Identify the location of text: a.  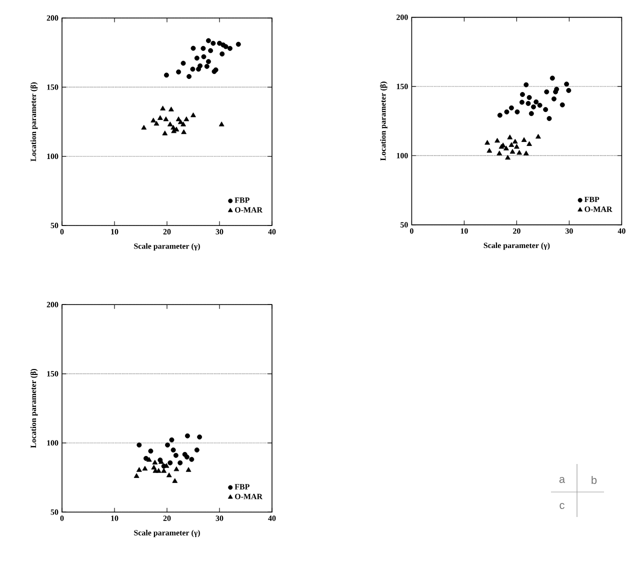
(562, 480).